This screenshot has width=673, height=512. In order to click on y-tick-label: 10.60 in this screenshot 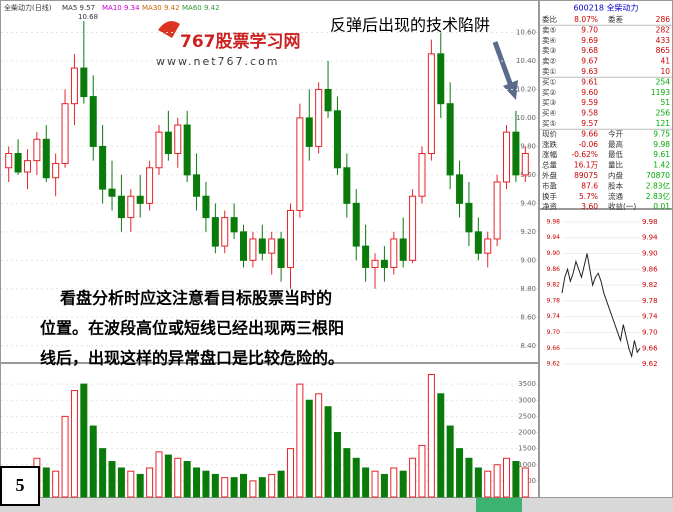, I will do `click(526, 32)`.